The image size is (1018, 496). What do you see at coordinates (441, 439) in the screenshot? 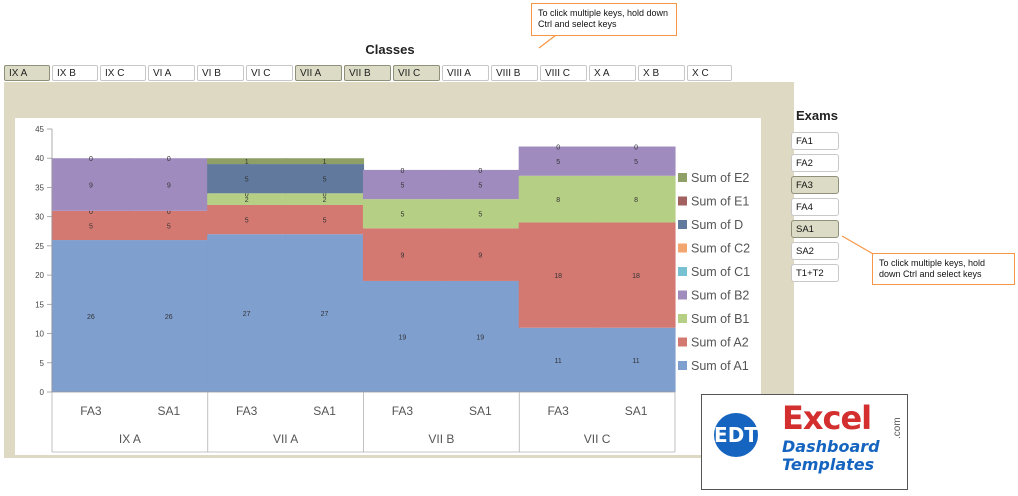
I see `x-group-label: VII B` at bounding box center [441, 439].